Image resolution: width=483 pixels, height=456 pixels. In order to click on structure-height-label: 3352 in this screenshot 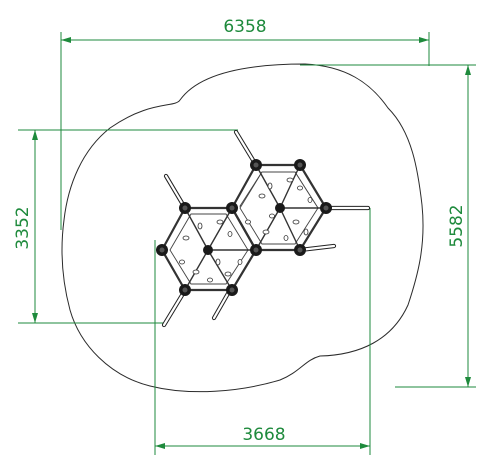, I will do `click(23, 227)`.